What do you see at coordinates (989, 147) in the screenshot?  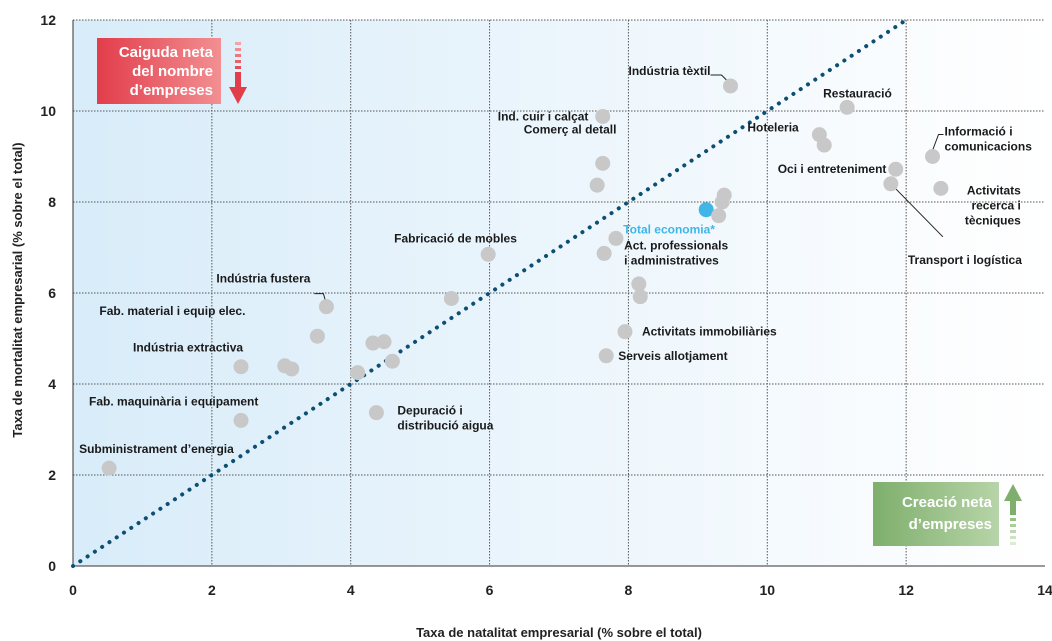 I see `point-label-line: comunicacions` at bounding box center [989, 147].